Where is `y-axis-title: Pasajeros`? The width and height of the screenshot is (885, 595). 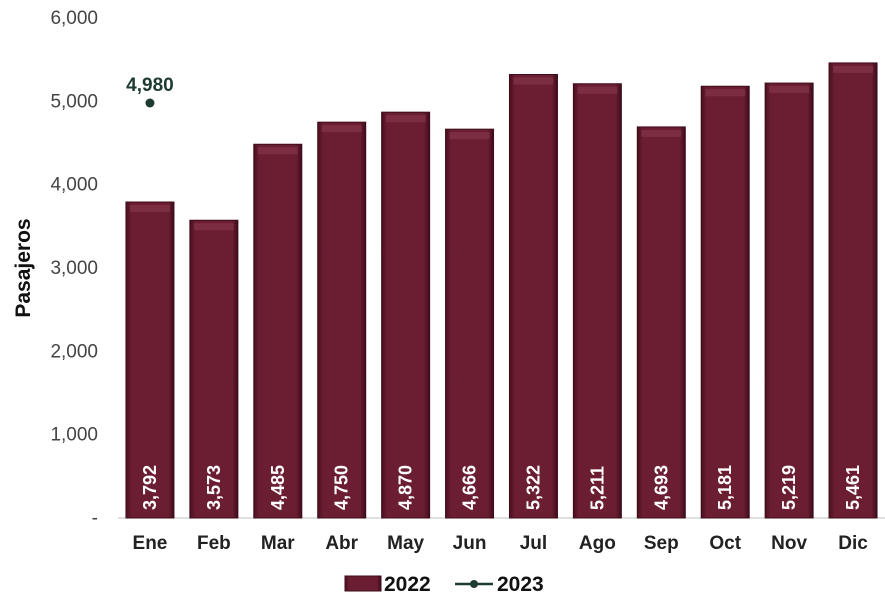 y-axis-title: Pasajeros is located at coordinates (23, 267).